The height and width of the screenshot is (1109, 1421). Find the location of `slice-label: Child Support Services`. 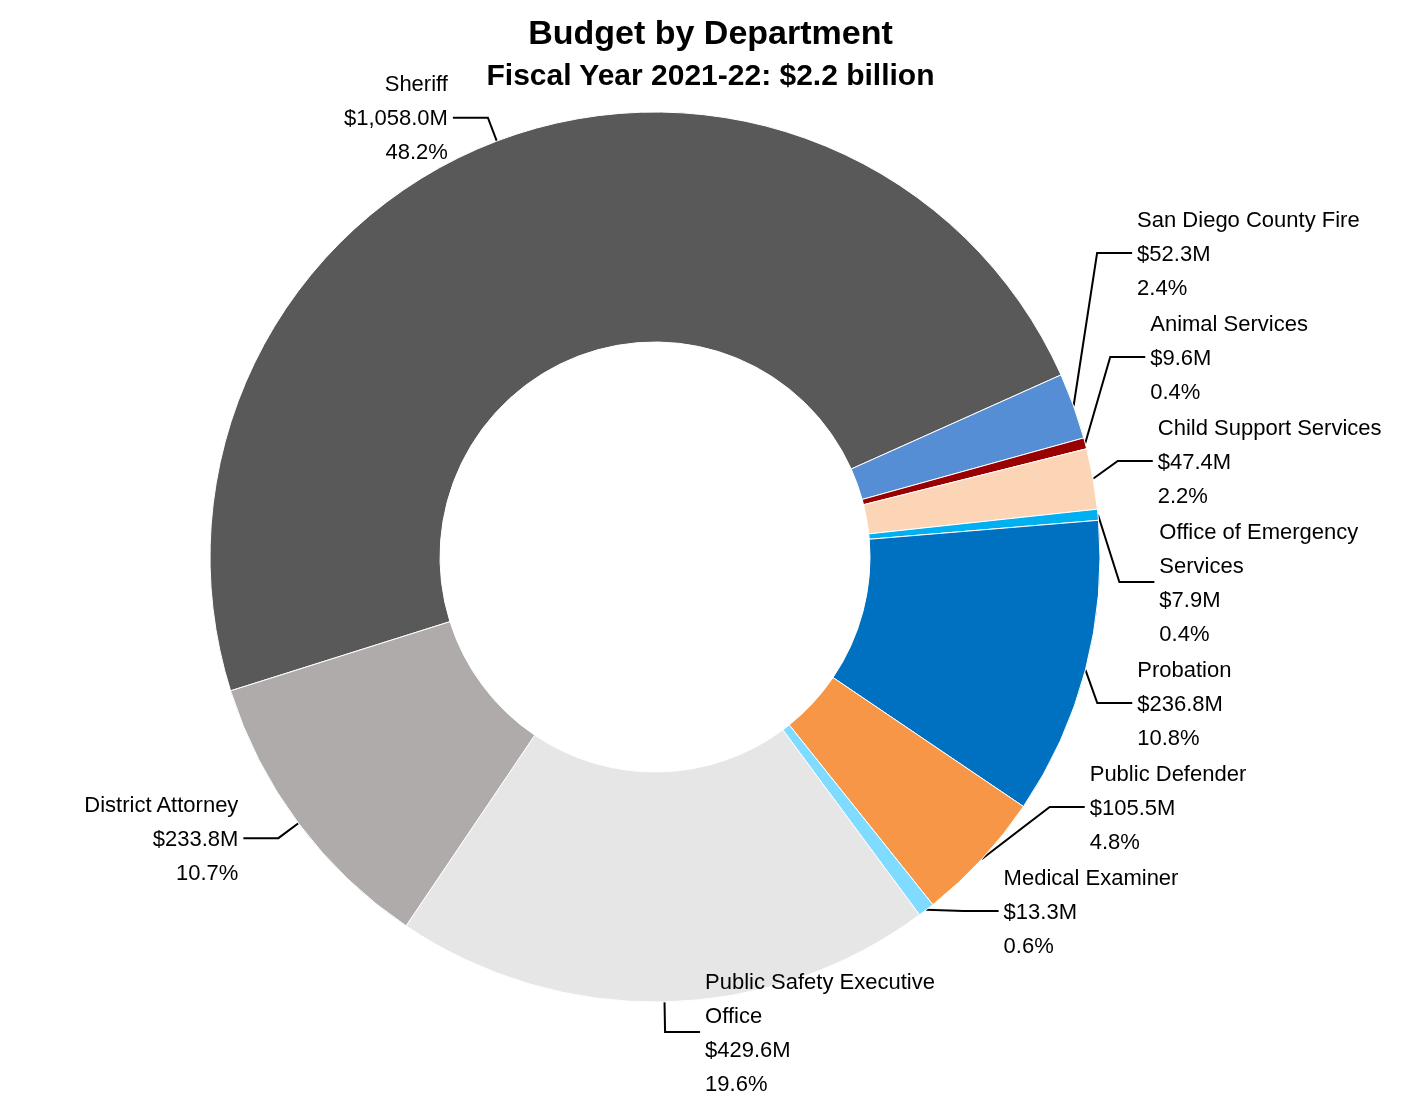

slice-label: Child Support Services is located at coordinates (1269, 427).